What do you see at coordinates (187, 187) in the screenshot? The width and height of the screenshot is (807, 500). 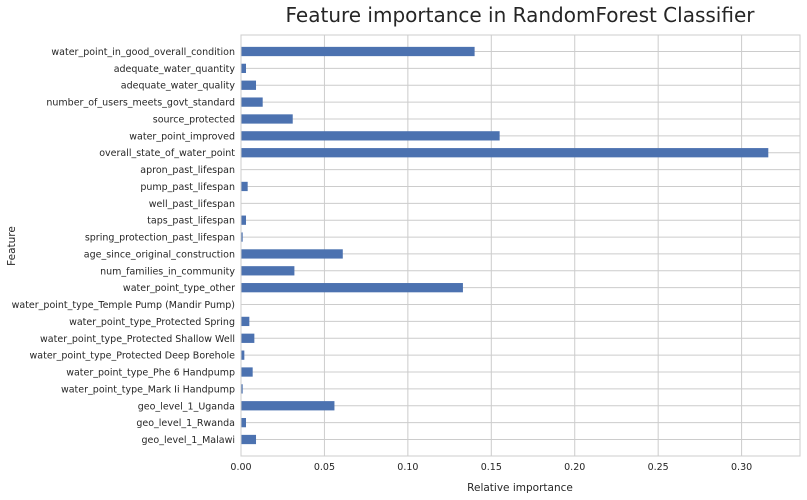 I see `y-tick-label: pump_past_lifespan` at bounding box center [187, 187].